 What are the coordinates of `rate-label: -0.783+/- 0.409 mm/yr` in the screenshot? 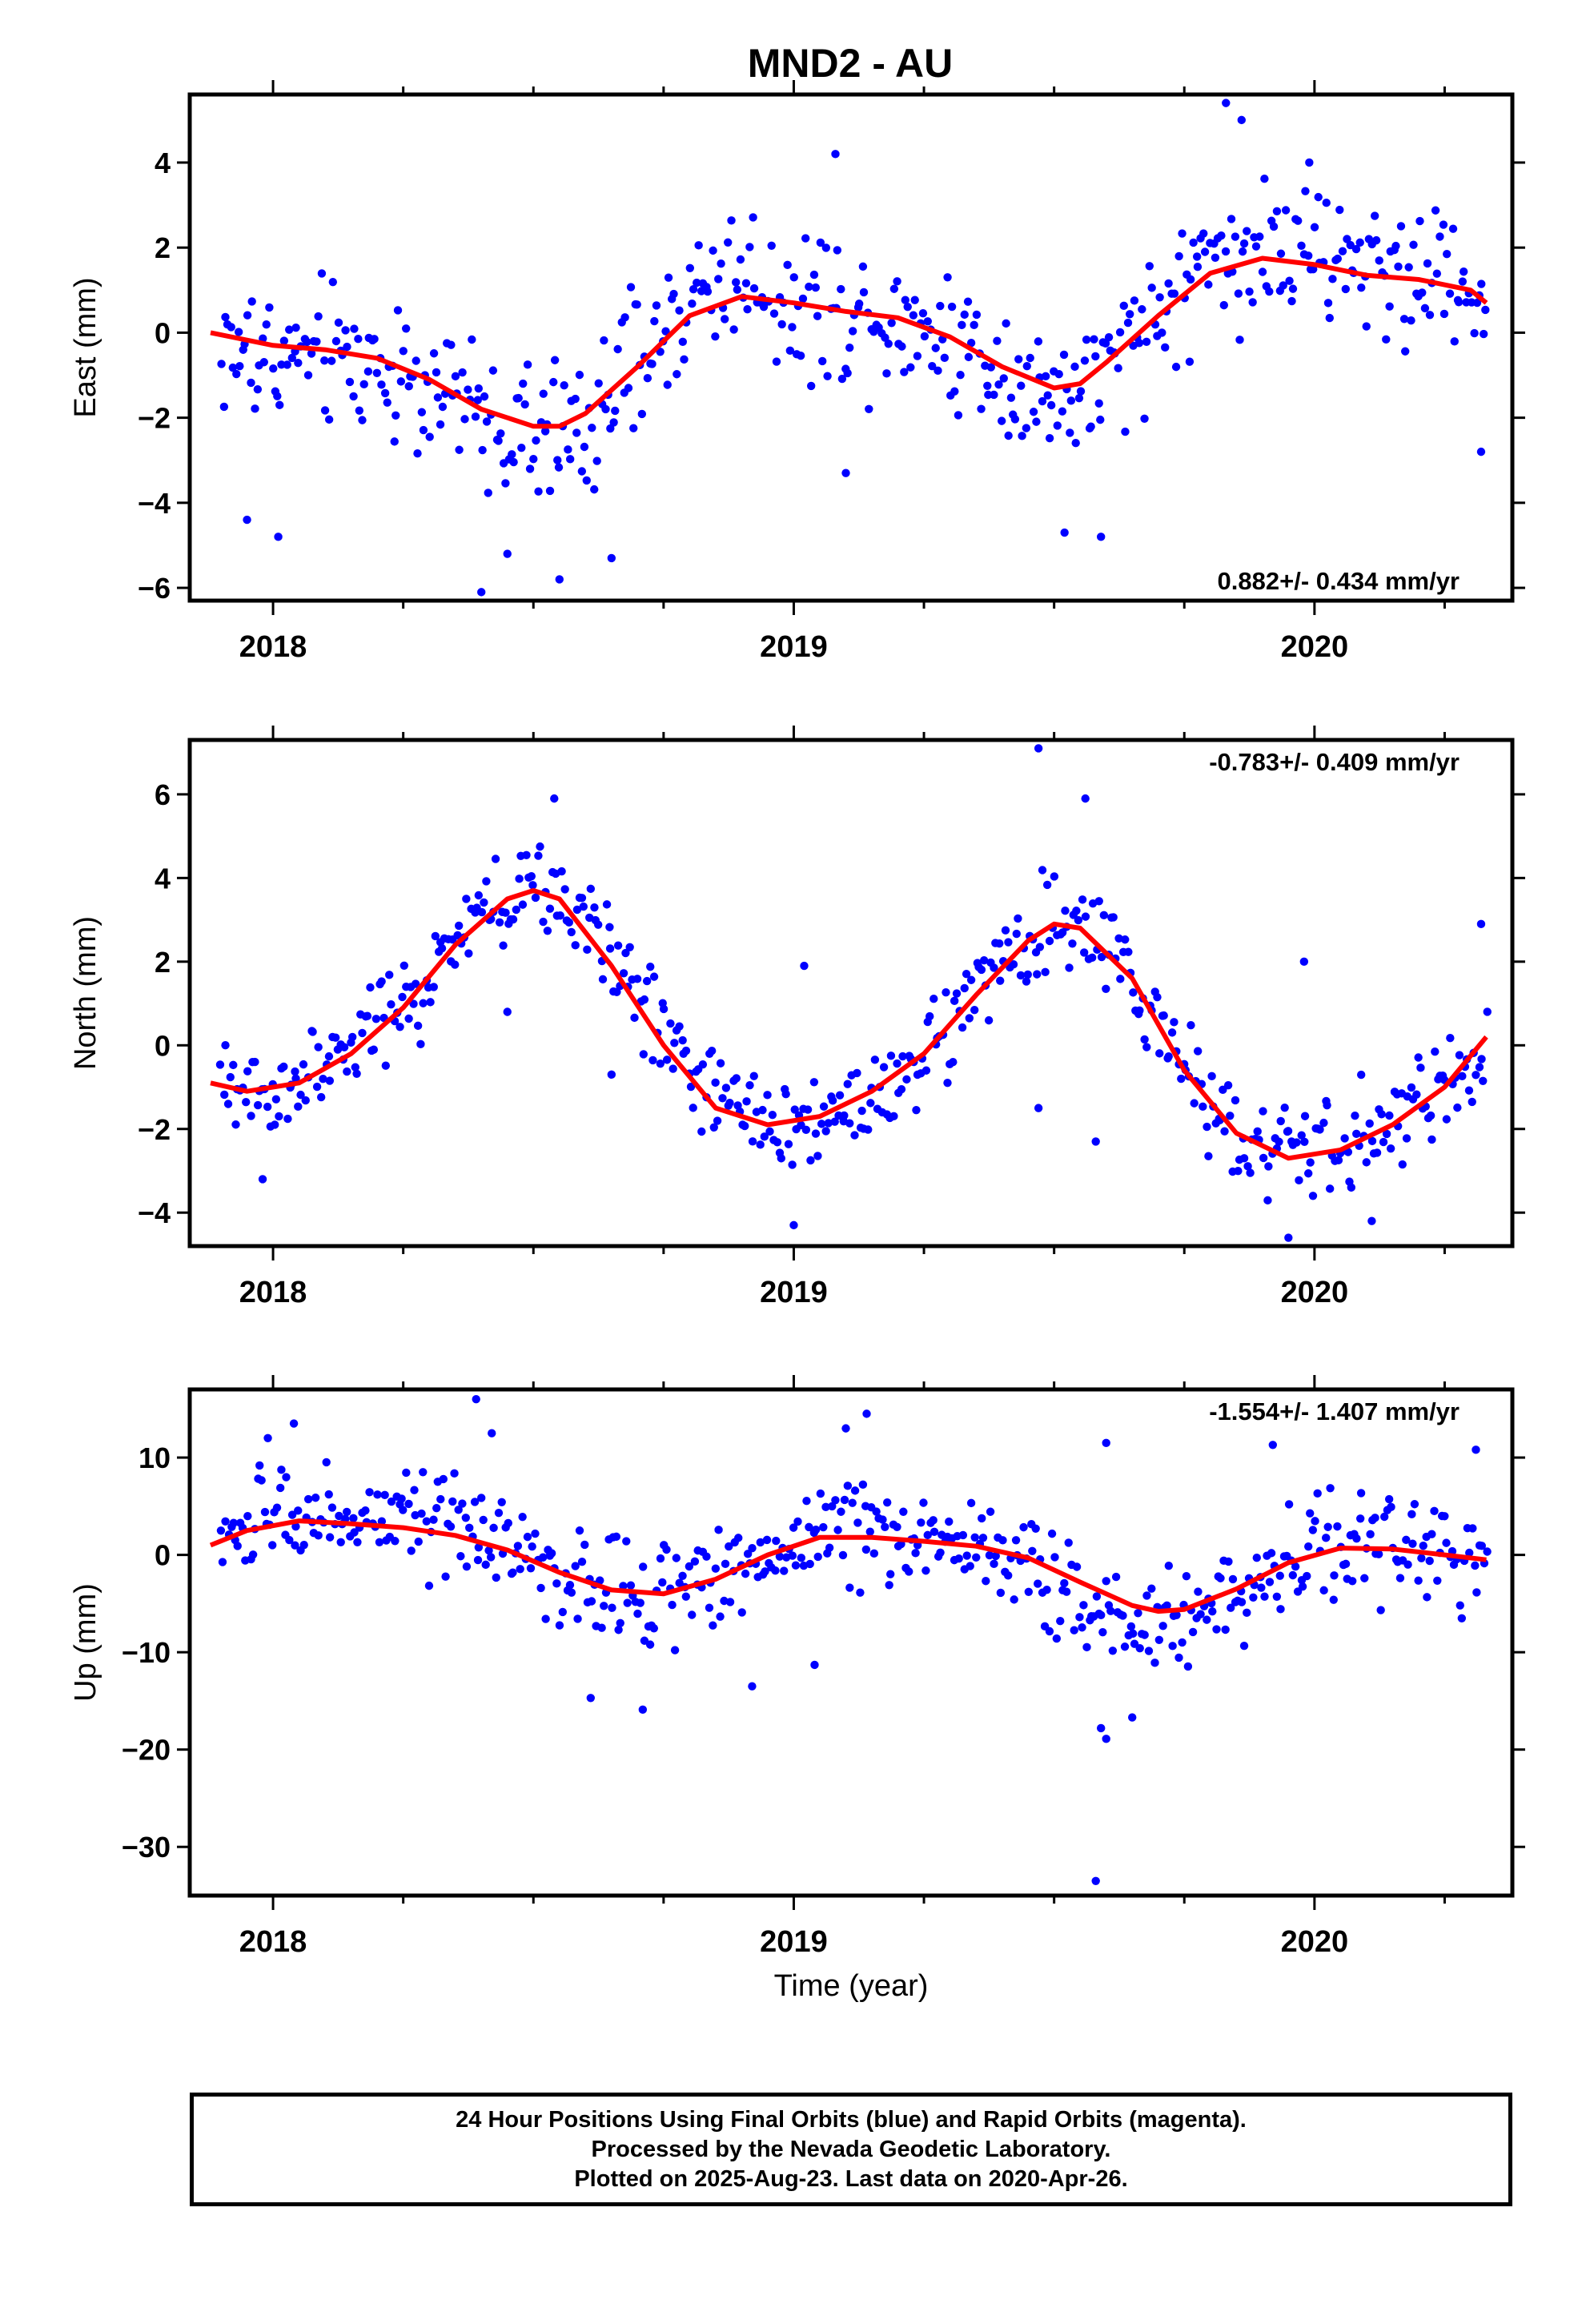 It's located at (1334, 762).